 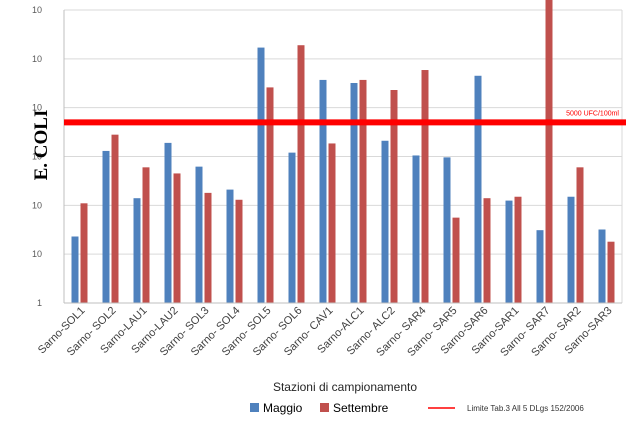 What do you see at coordinates (580, 235) in the screenshot?
I see `bar-settembre-sarno-sar2` at bounding box center [580, 235].